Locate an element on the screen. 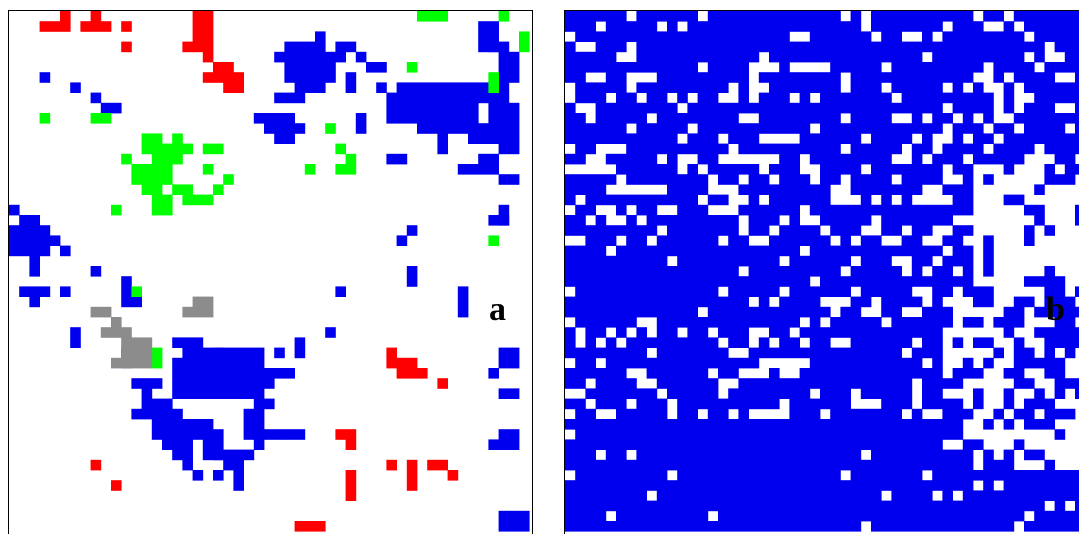 This screenshot has width=1079, height=535. gray-cell is located at coordinates (126, 363).